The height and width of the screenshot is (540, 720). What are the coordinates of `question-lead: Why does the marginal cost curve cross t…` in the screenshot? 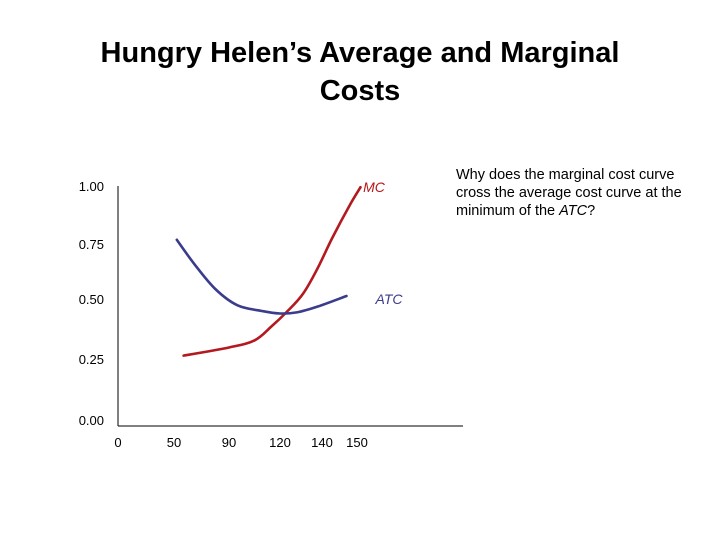 It's located at (569, 193).